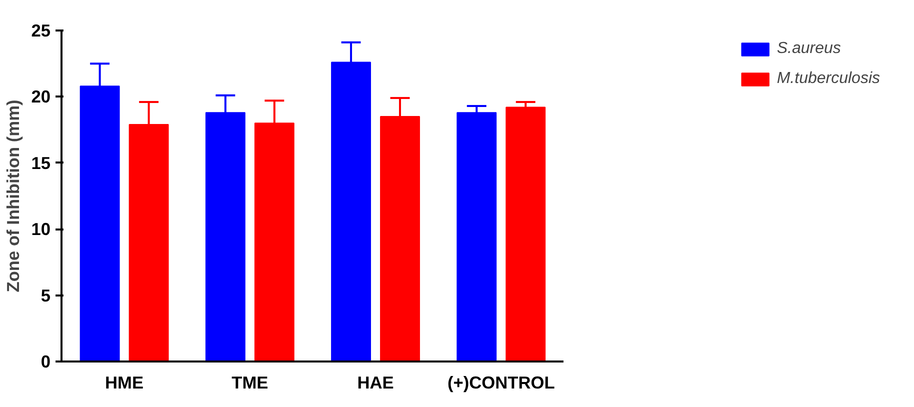 This screenshot has height=407, width=914. Describe the element at coordinates (526, 234) in the screenshot. I see `bar` at that location.